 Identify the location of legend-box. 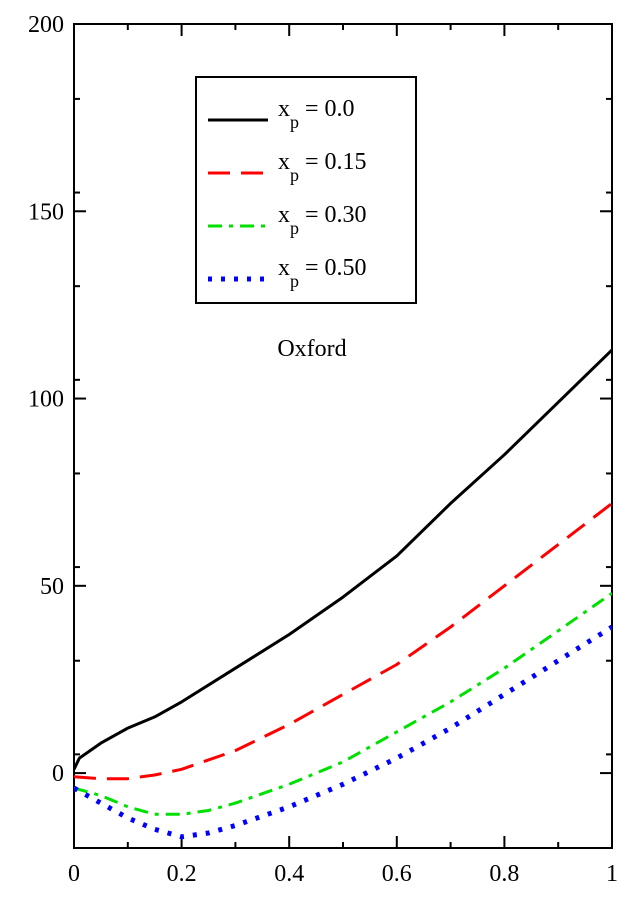
(306, 190).